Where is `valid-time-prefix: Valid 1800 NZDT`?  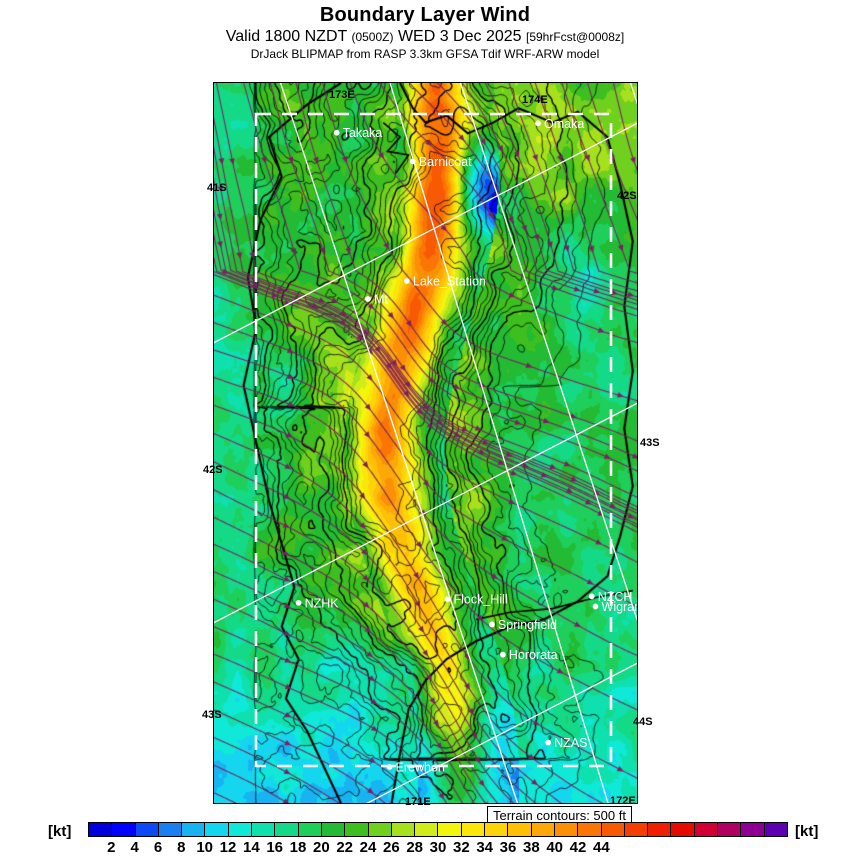 valid-time-prefix: Valid 1800 NZDT is located at coordinates (286, 36).